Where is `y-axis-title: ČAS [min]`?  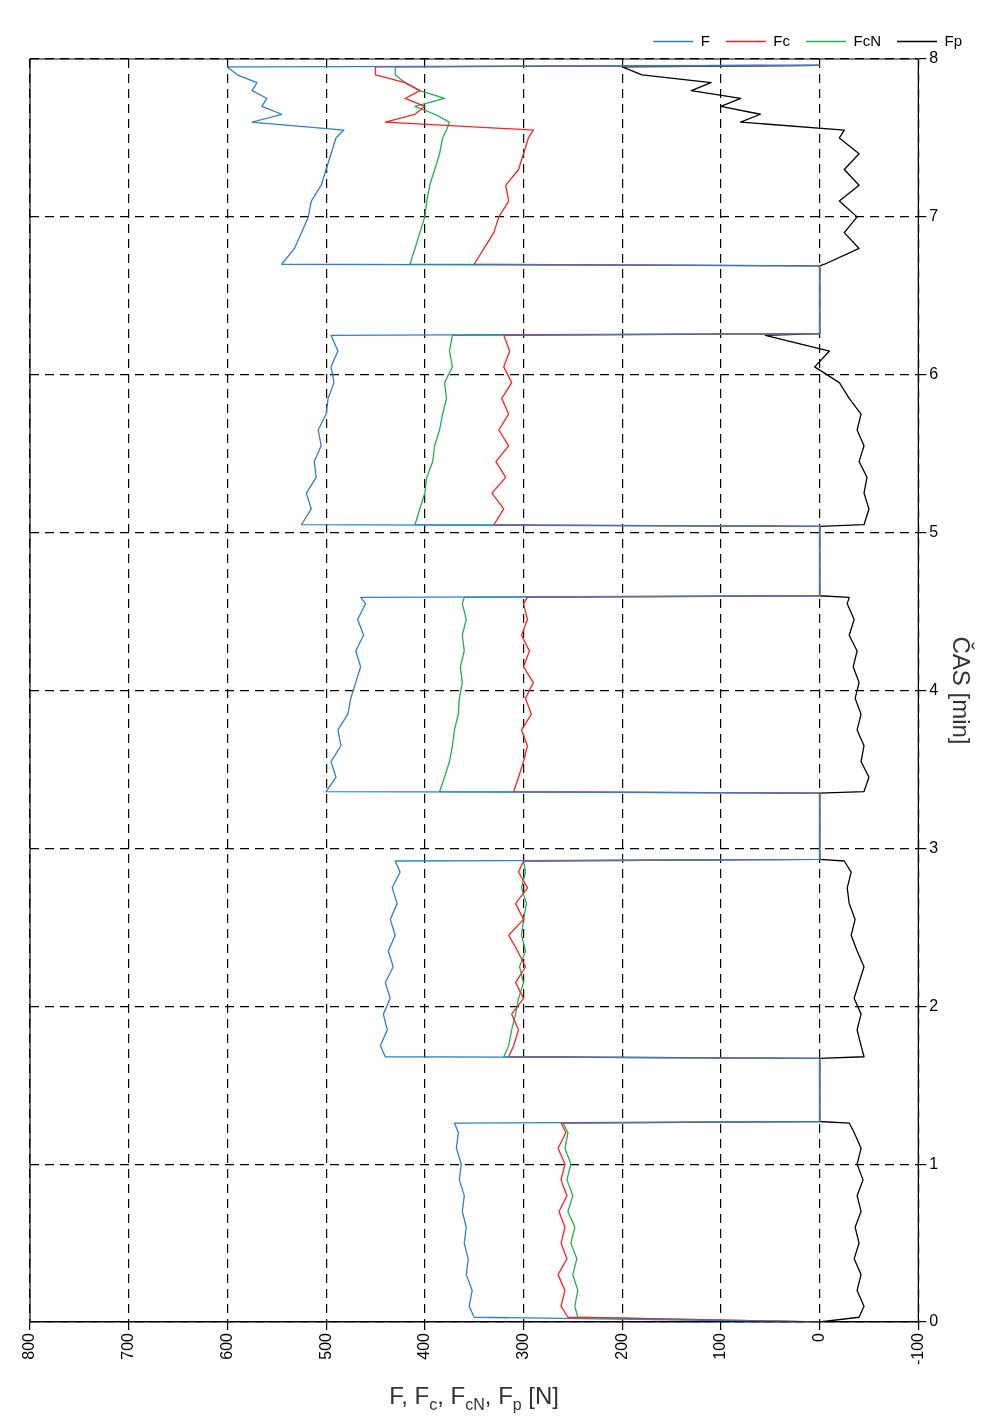
y-axis-title: ČAS [min] is located at coordinates (961, 690).